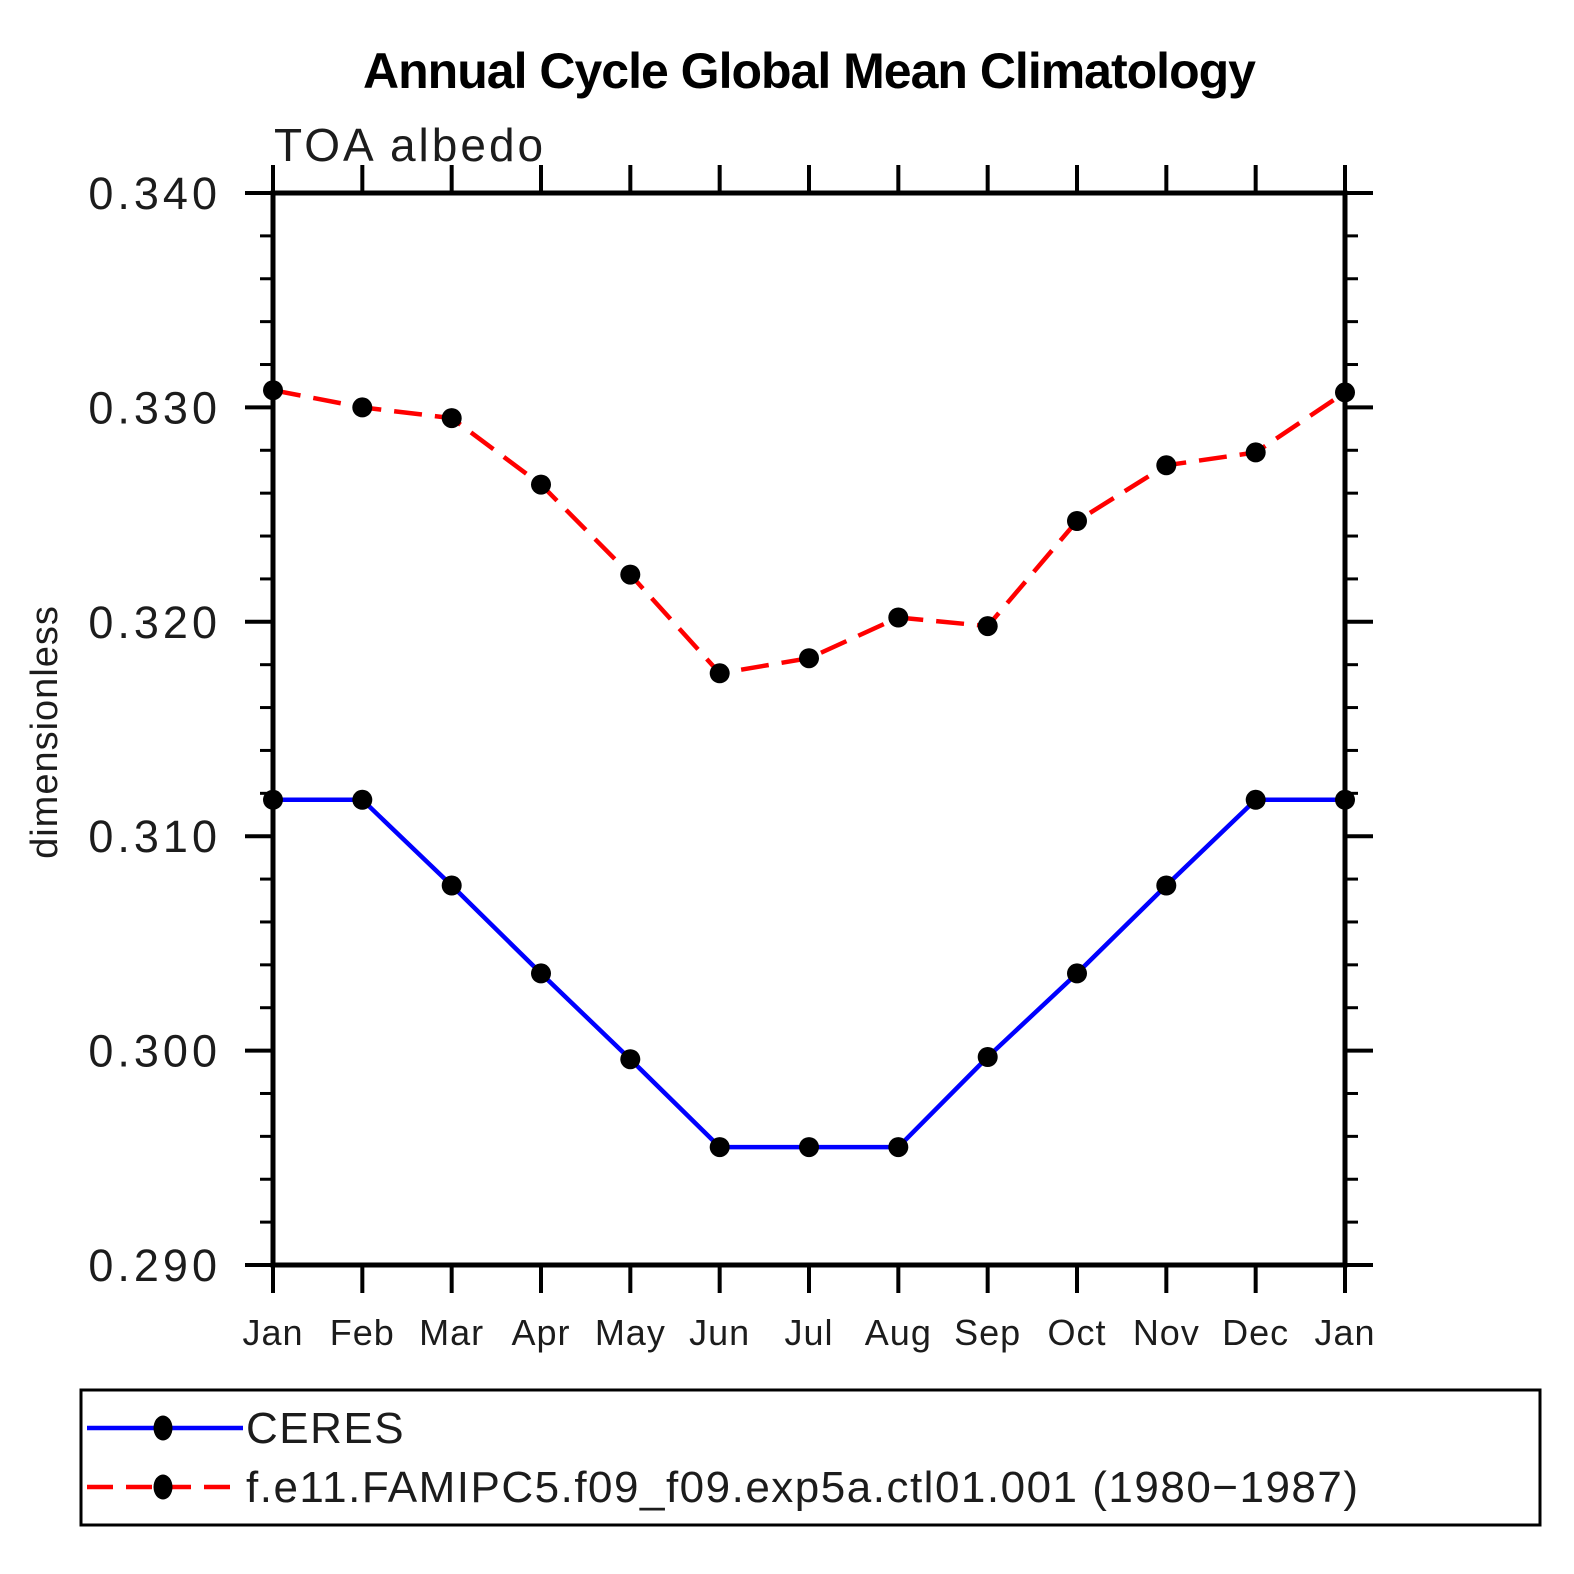 This screenshot has height=1574, width=1574. I want to click on x-tick-label: Mar, so click(451, 1332).